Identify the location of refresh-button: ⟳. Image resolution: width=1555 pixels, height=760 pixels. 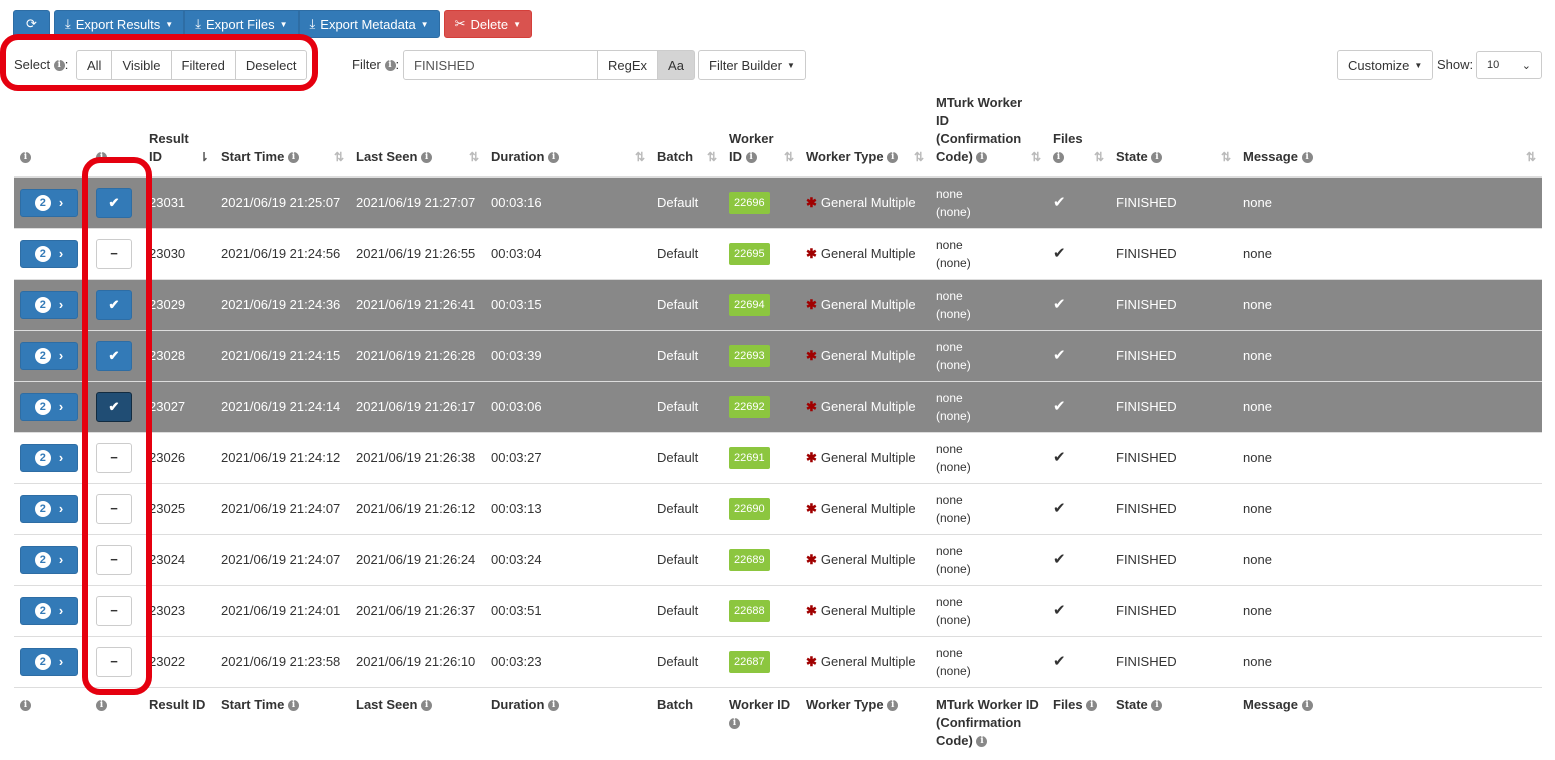
(31, 24).